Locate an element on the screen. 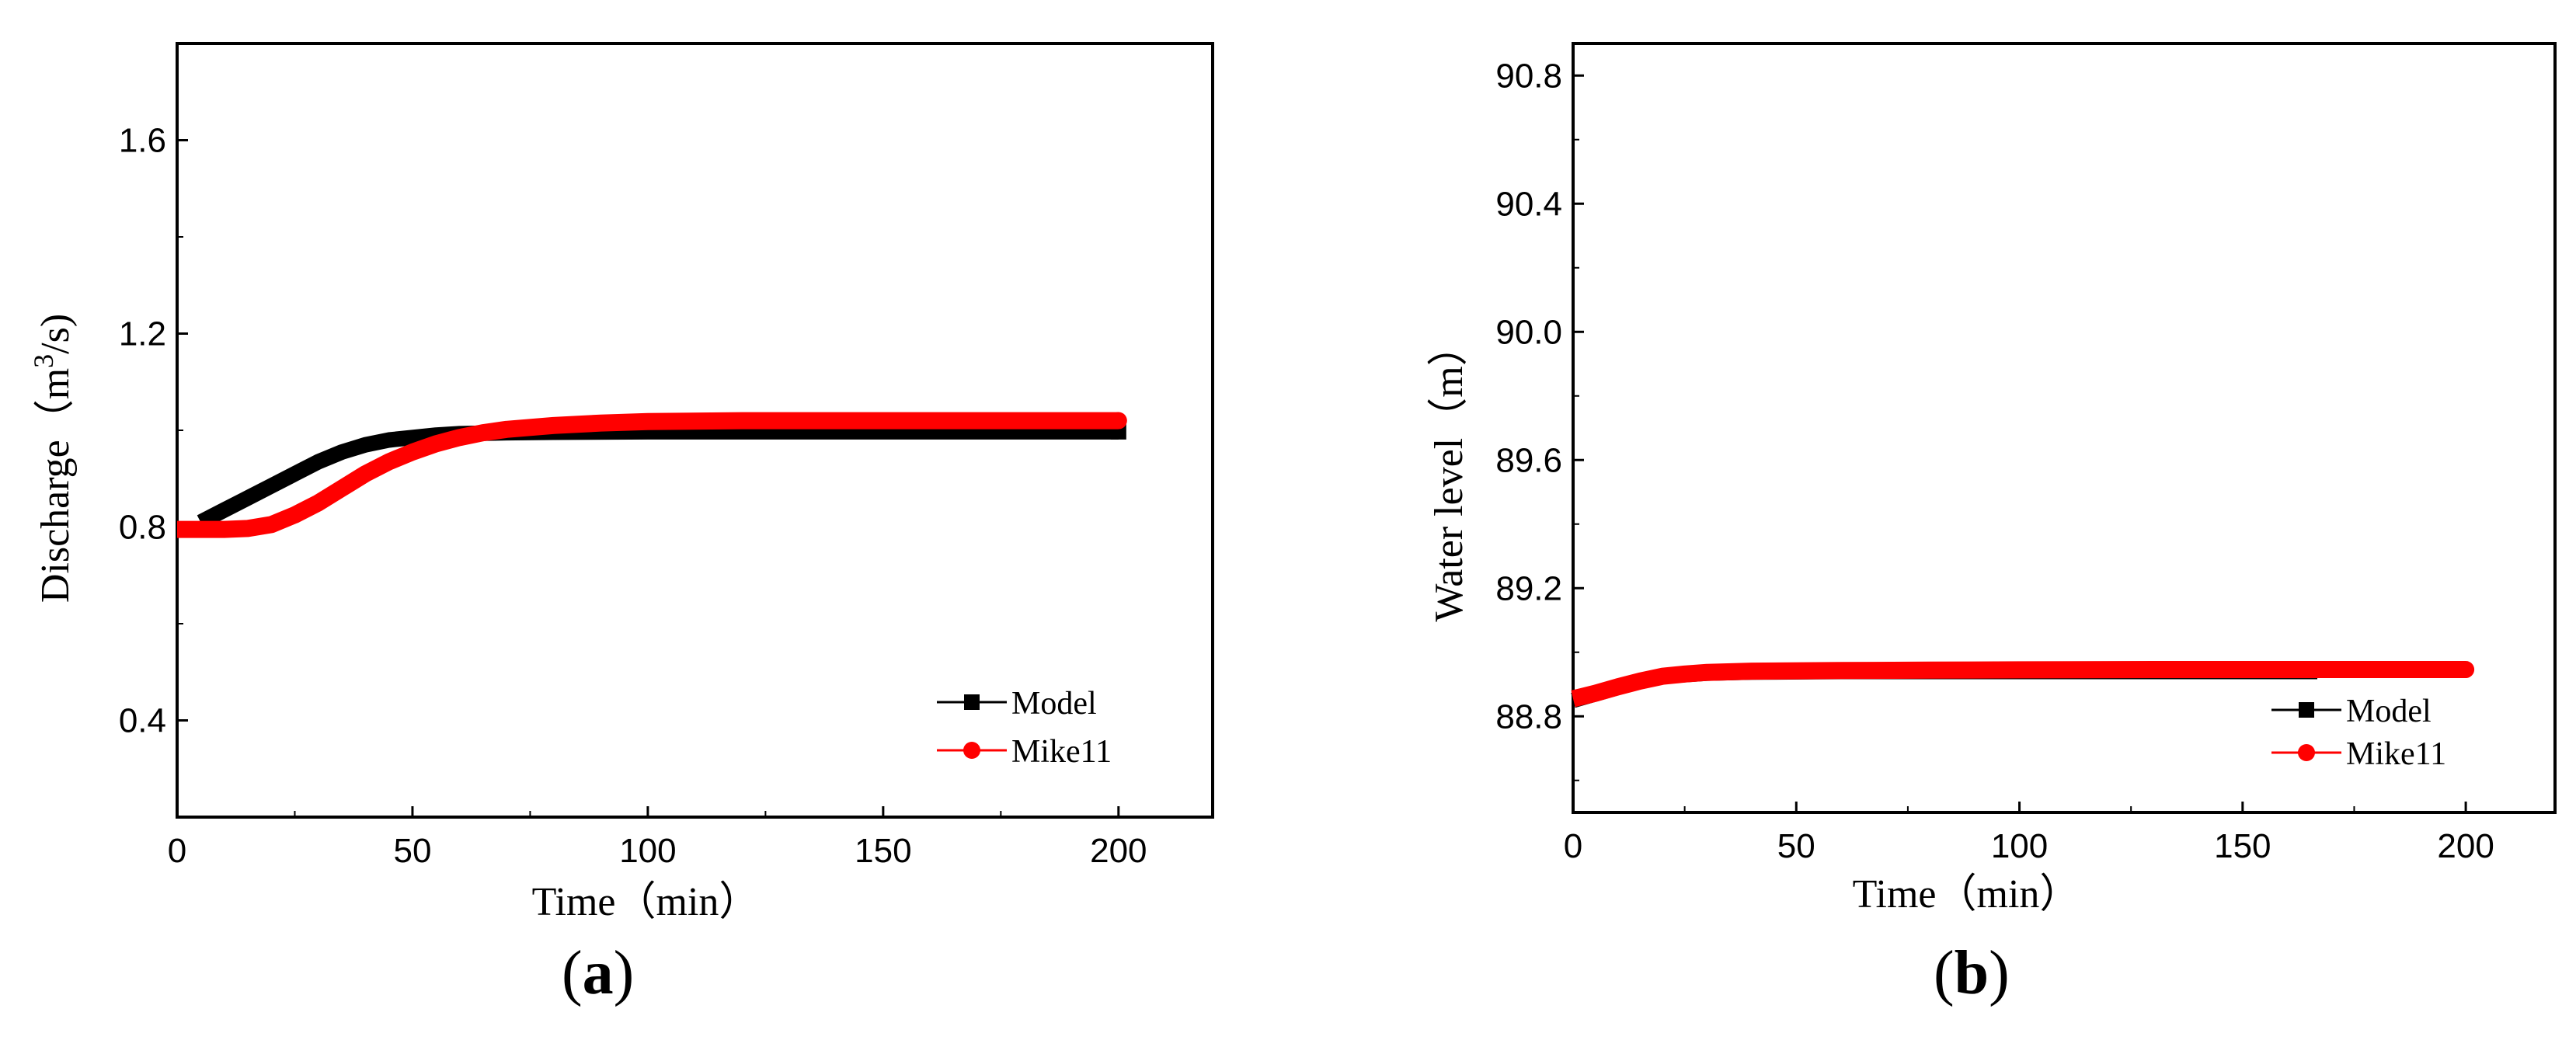 The image size is (2576, 1047). y-tick-label: 0.4 is located at coordinates (142, 721).